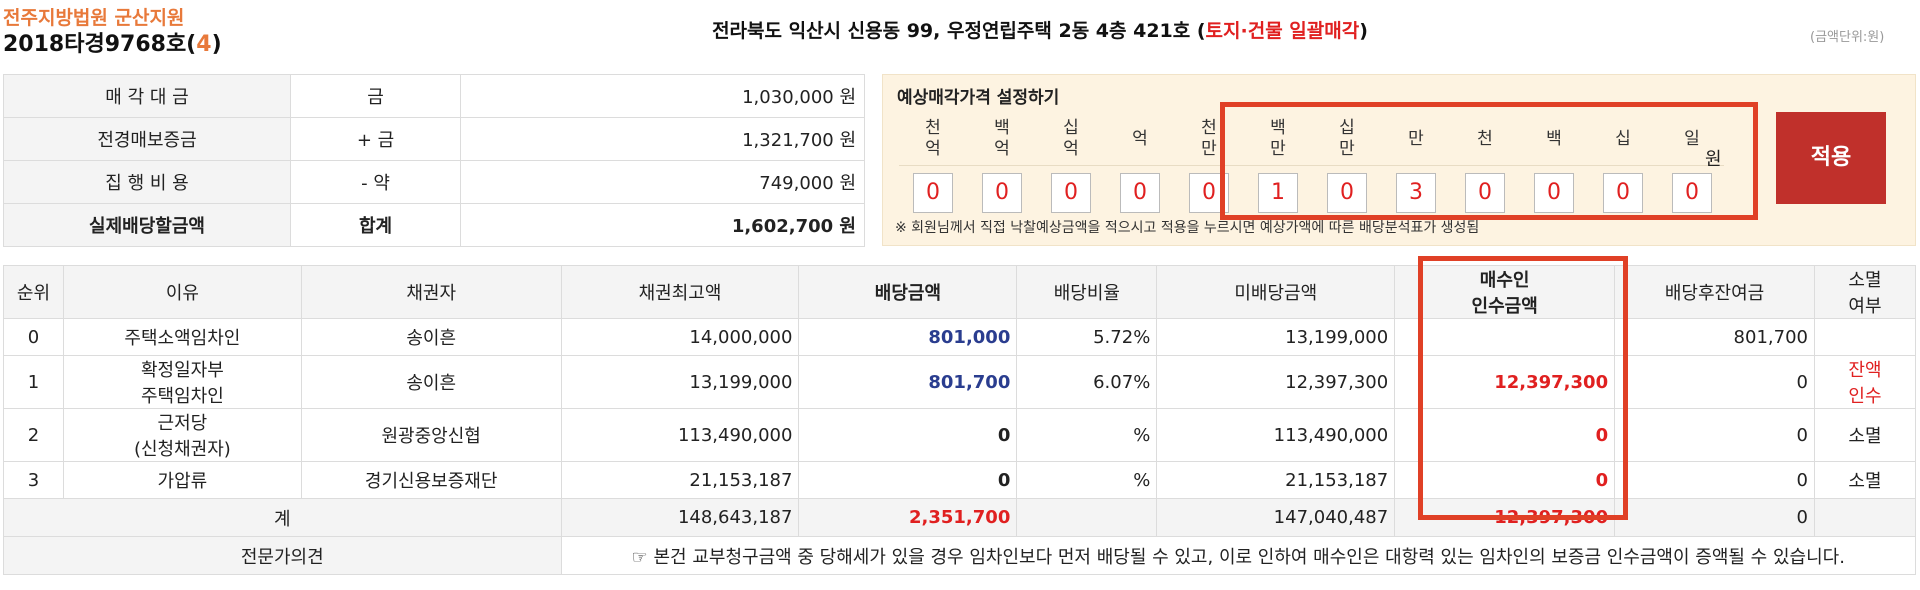 This screenshot has height=590, width=1920. Describe the element at coordinates (1087, 382) in the screenshot. I see `cell-ratio: 6.07%` at that location.